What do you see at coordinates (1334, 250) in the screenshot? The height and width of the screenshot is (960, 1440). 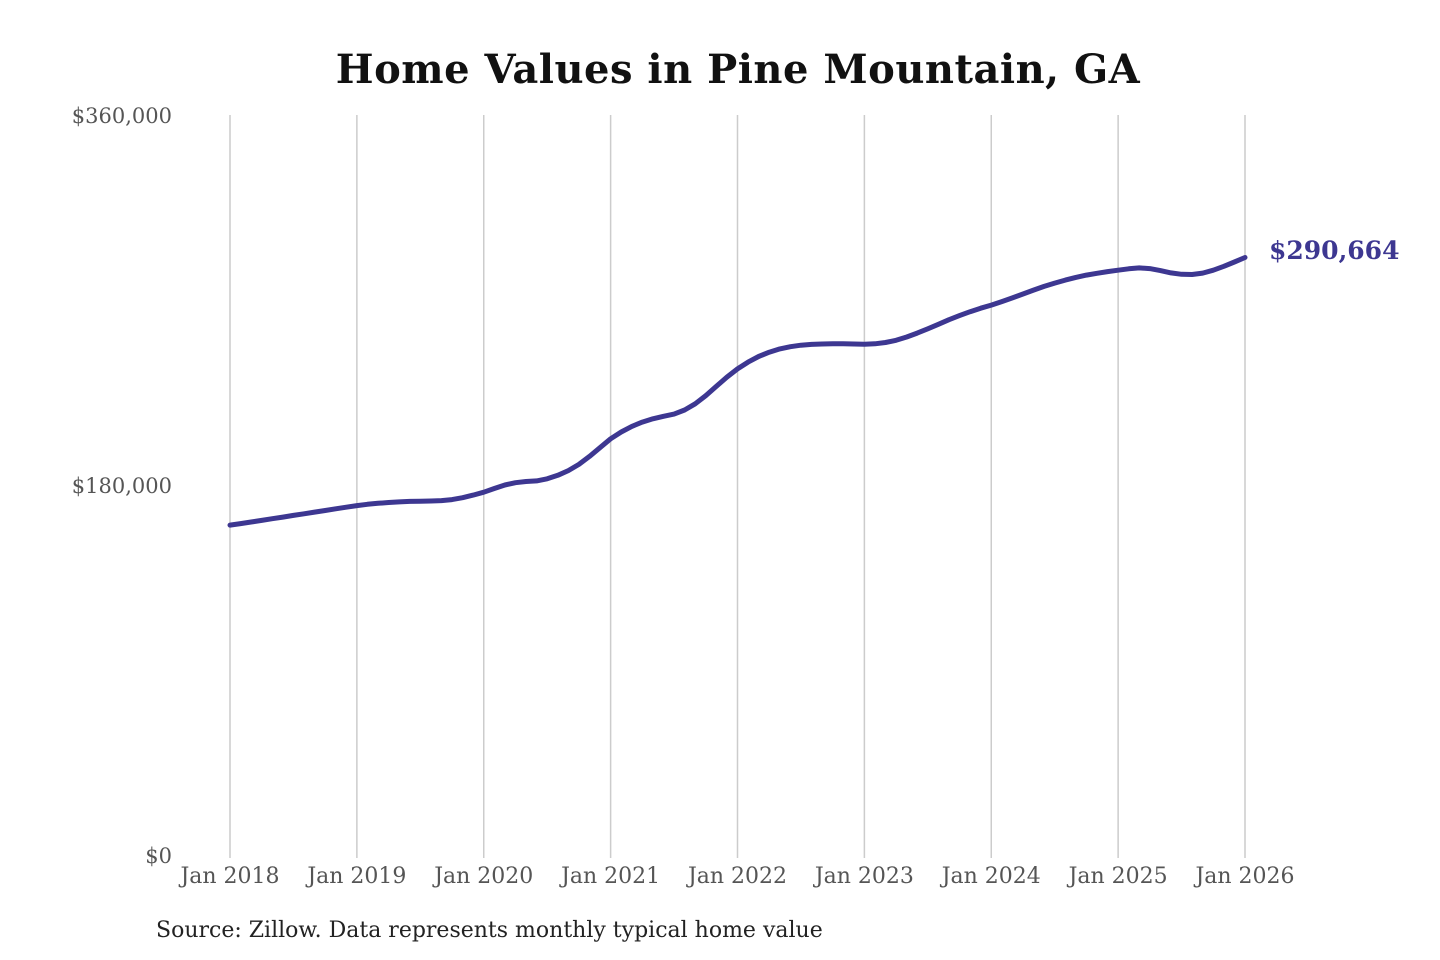 I see `latest-value-annotation: $290,664` at bounding box center [1334, 250].